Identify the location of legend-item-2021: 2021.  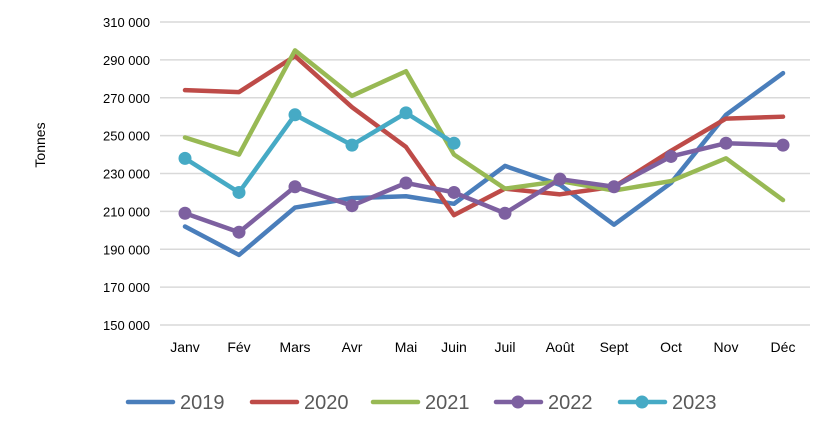
(420, 403).